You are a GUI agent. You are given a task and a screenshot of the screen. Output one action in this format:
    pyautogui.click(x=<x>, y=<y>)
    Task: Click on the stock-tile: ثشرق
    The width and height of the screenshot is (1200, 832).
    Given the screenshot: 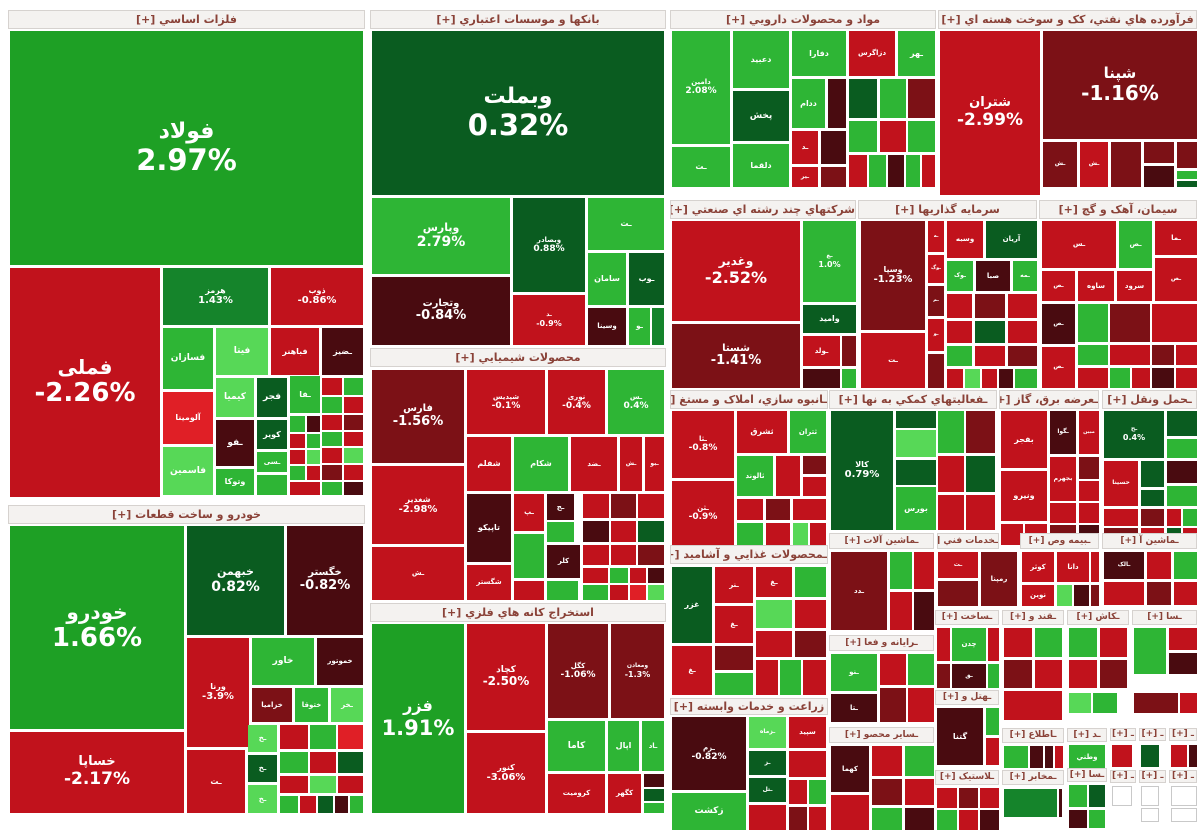 What is the action you would take?
    pyautogui.click(x=762, y=432)
    